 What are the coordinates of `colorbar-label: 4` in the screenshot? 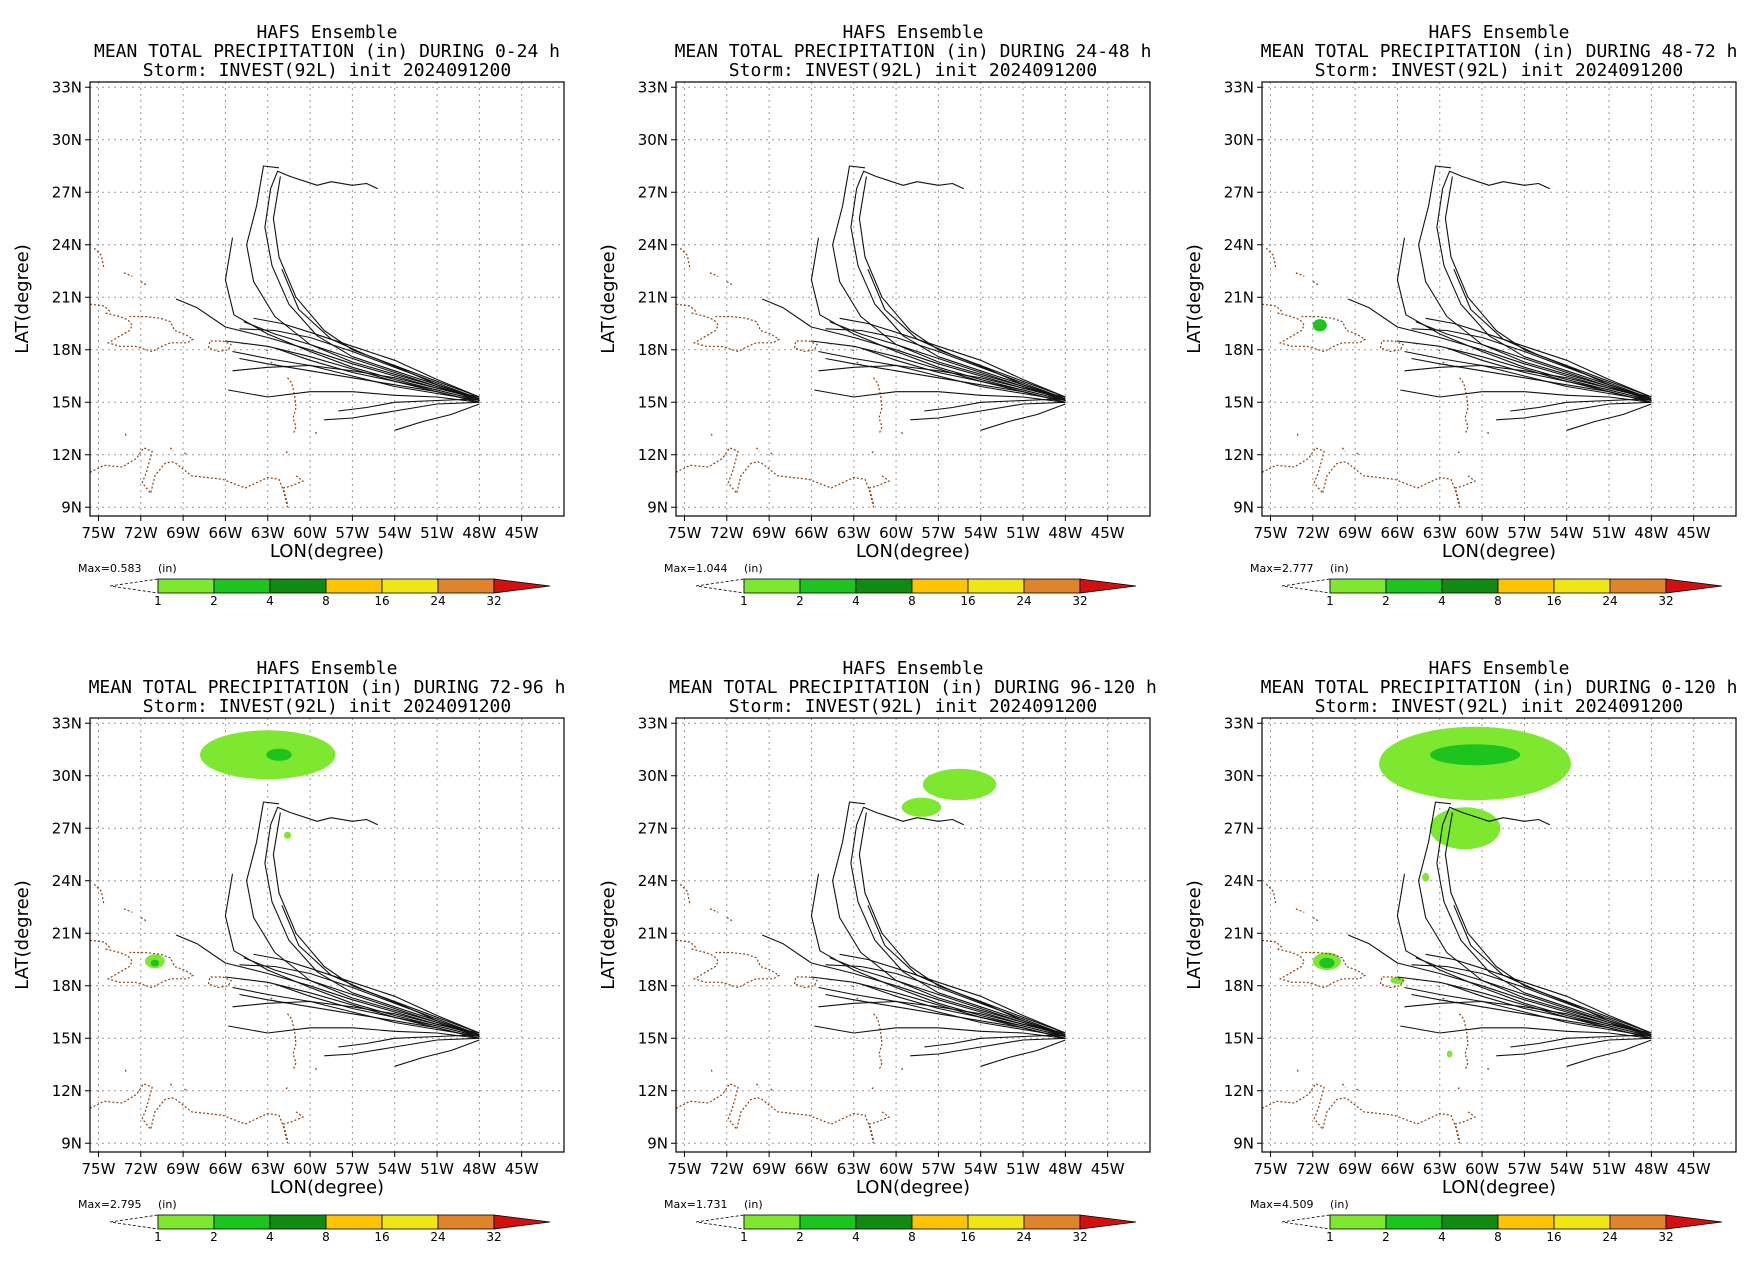 It's located at (270, 601).